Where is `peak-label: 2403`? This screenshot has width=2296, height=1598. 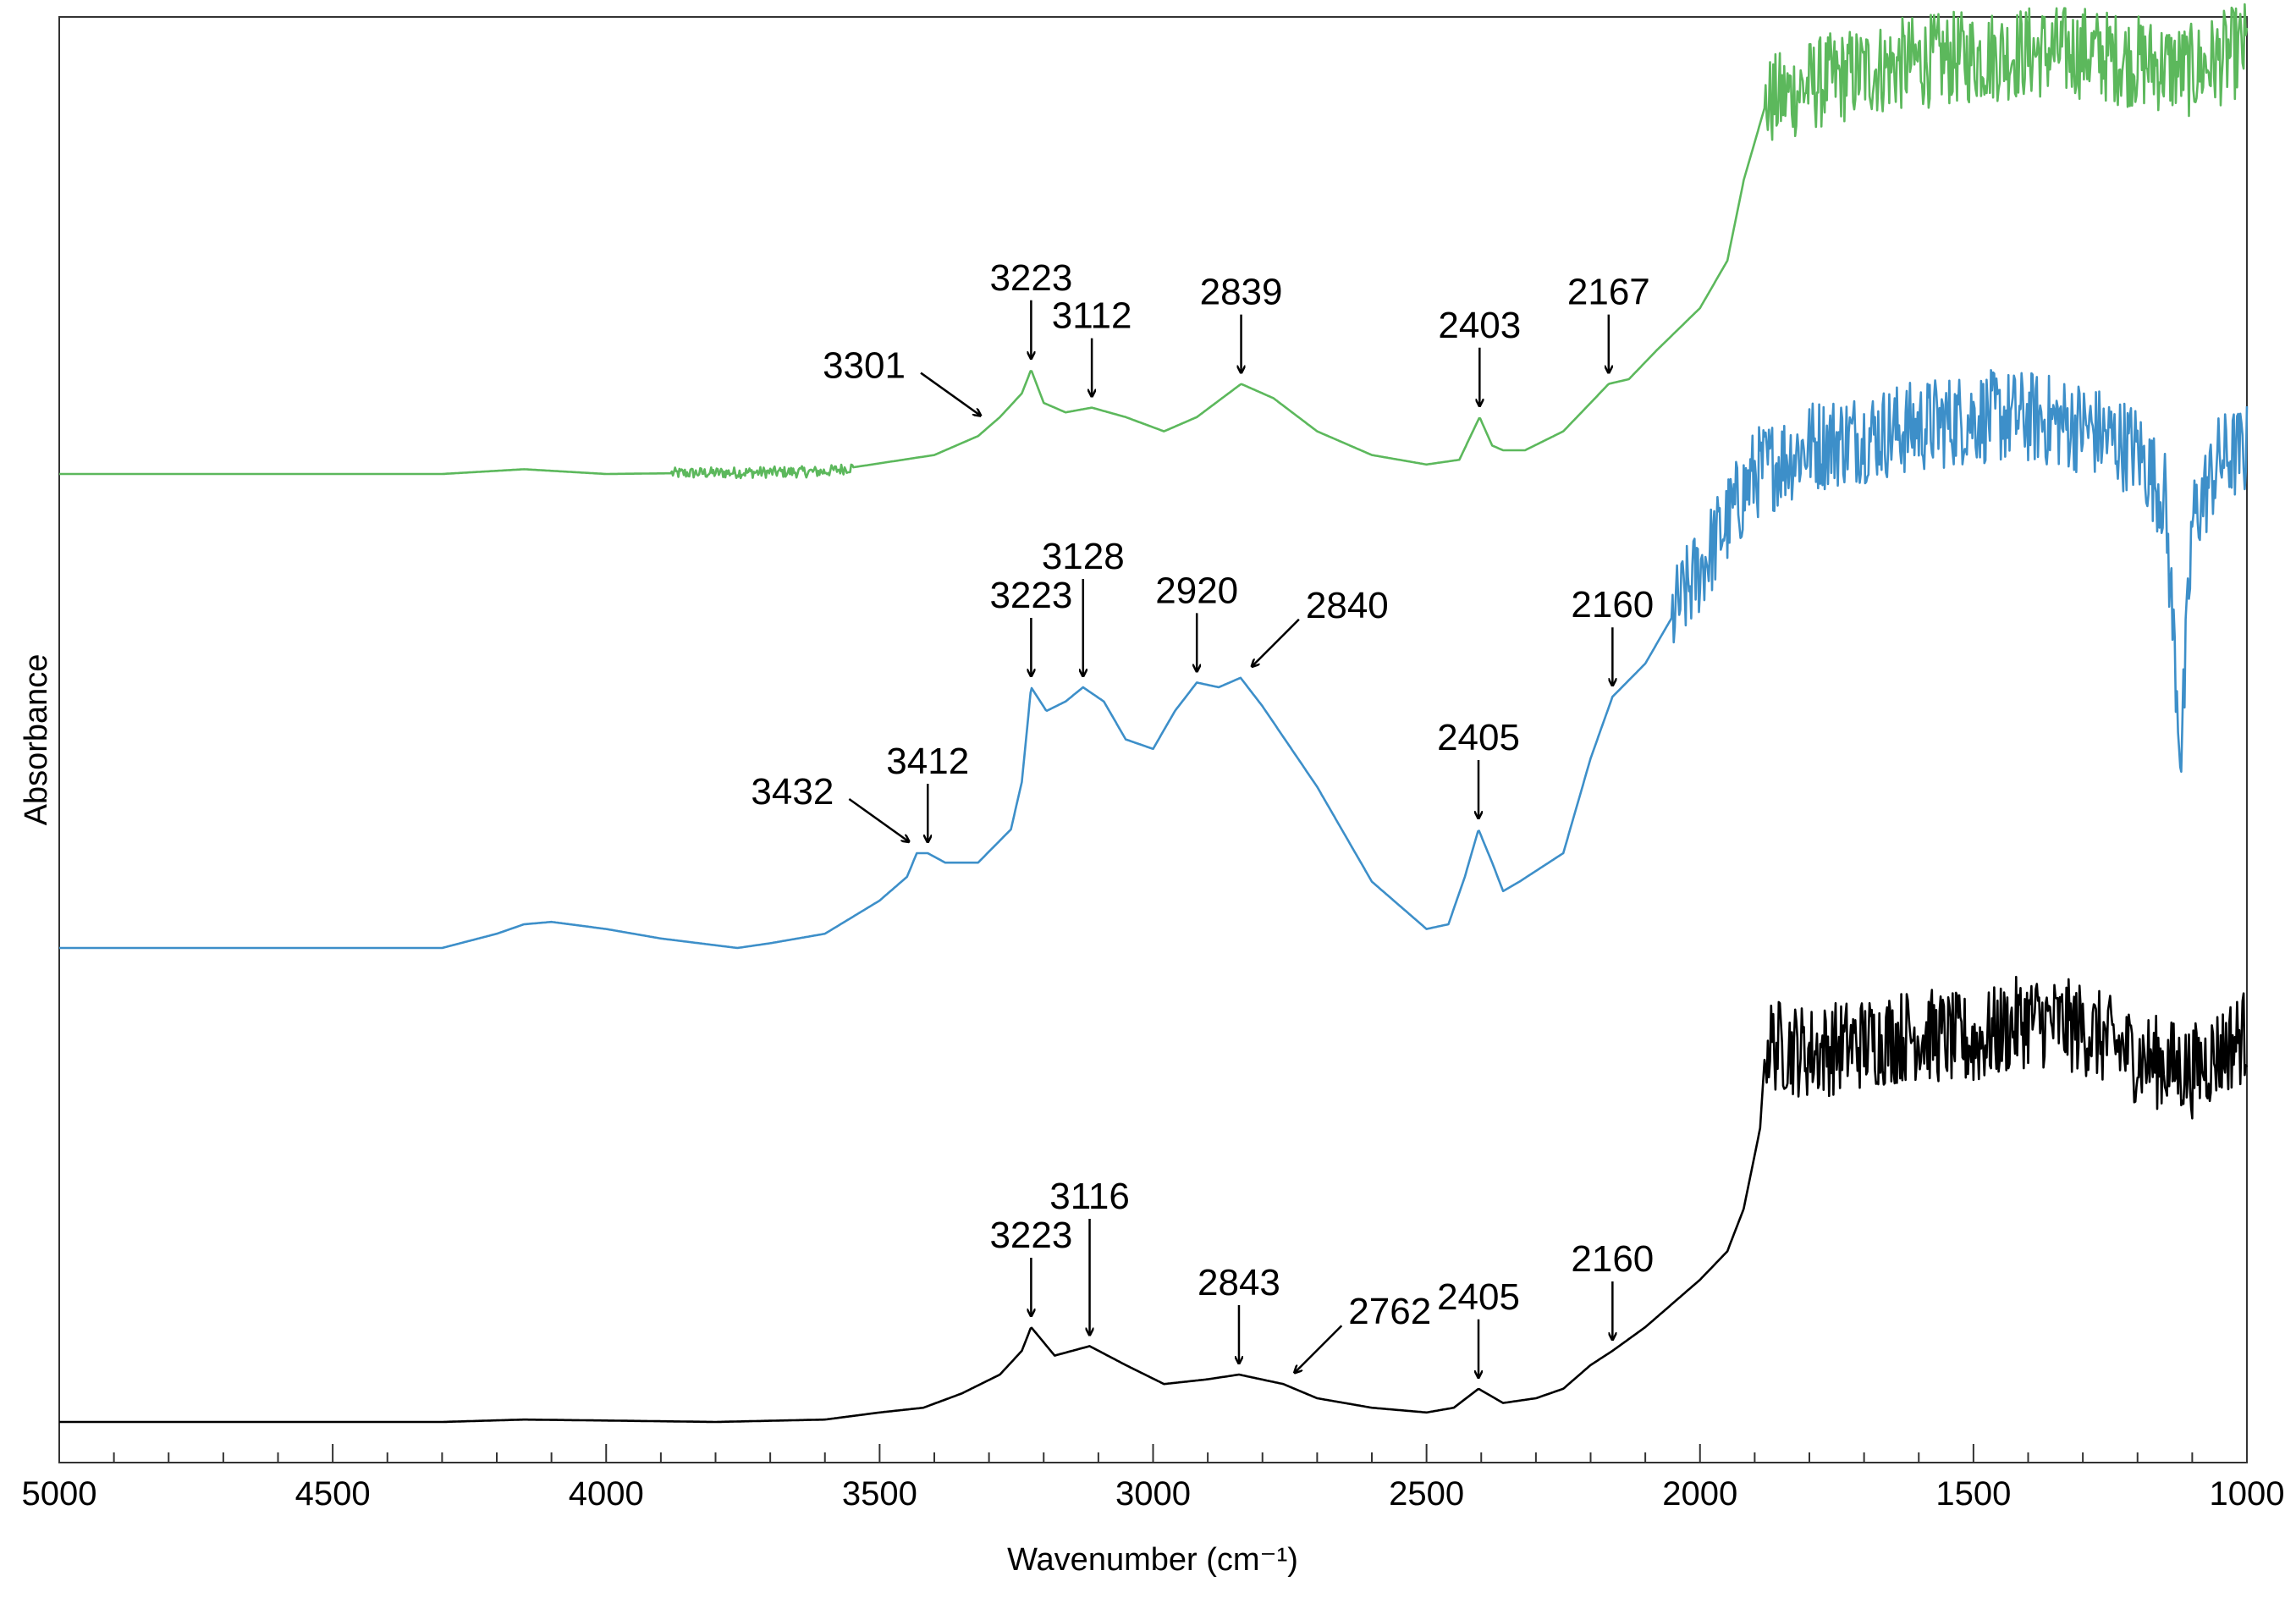 peak-label: 2403 is located at coordinates (1479, 325).